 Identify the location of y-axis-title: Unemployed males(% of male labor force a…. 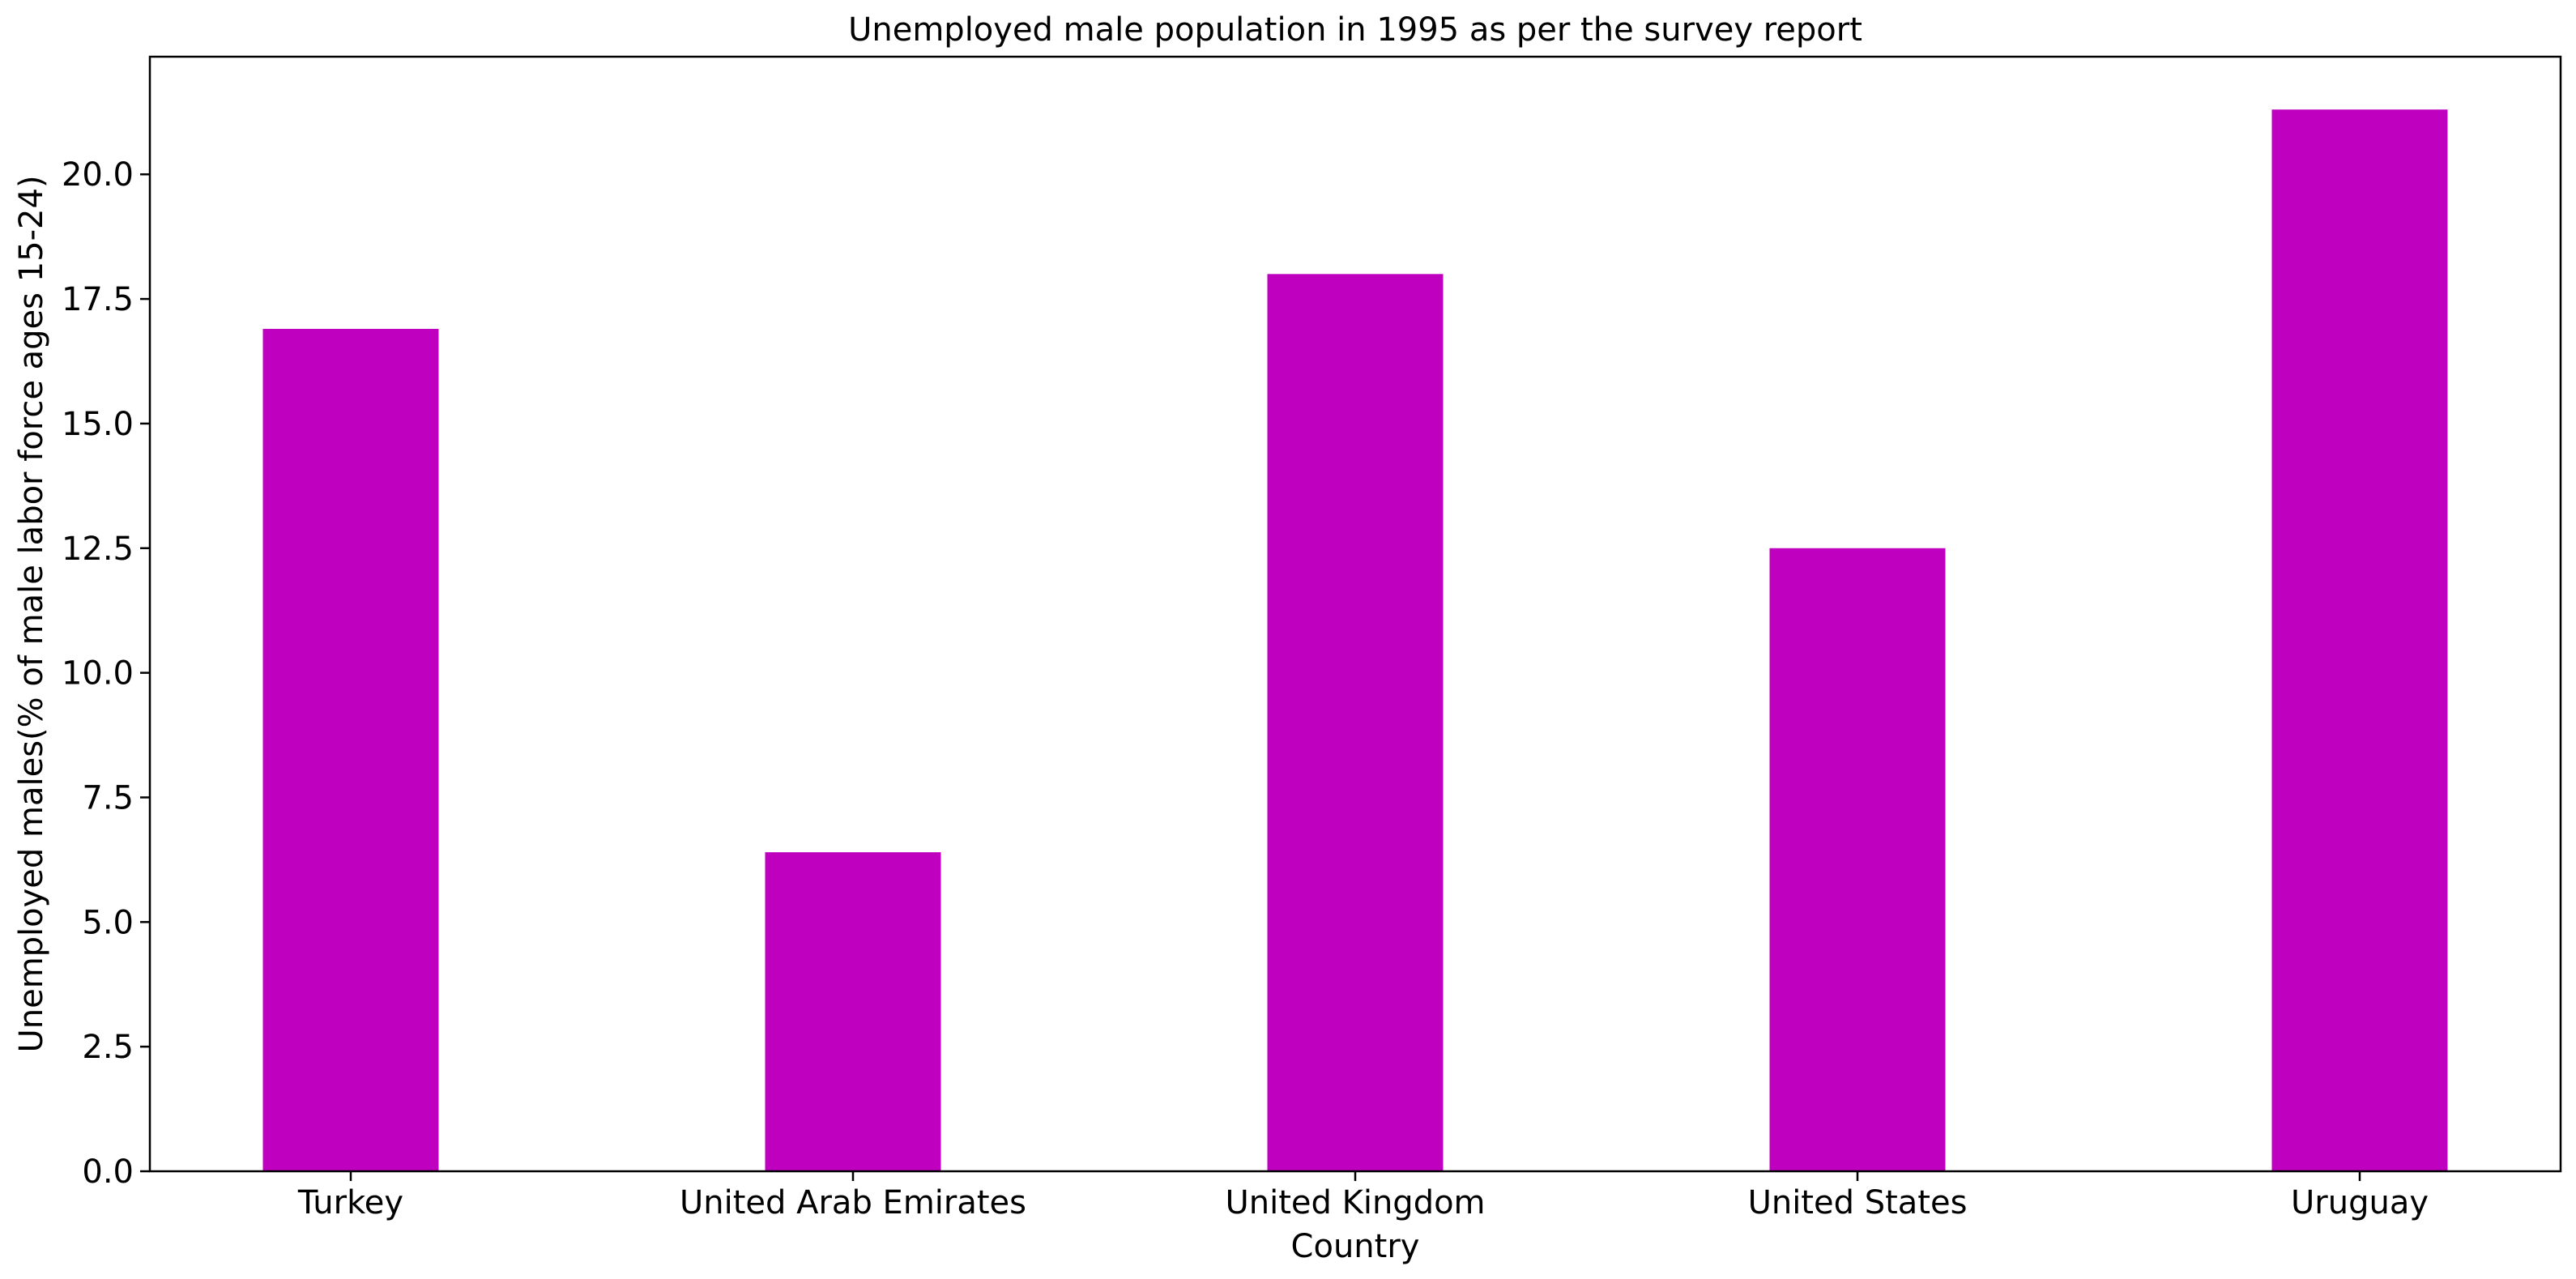
(31, 613).